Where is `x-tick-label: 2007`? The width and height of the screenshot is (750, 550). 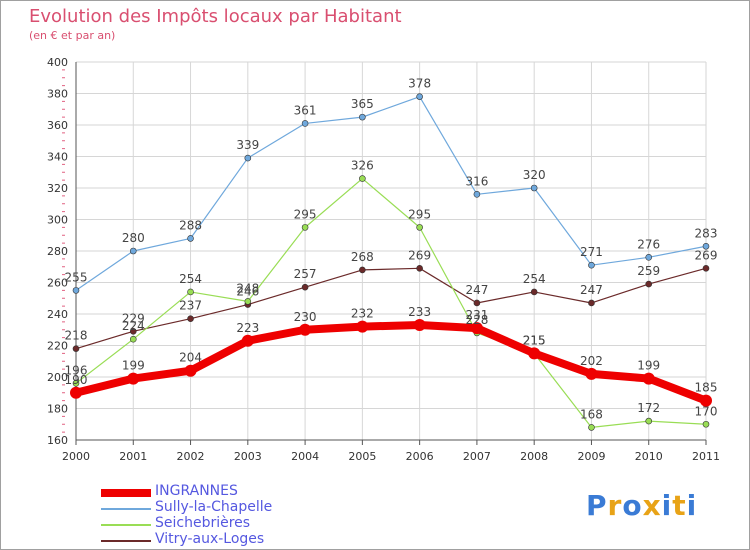
x-tick-label: 2007 is located at coordinates (477, 456).